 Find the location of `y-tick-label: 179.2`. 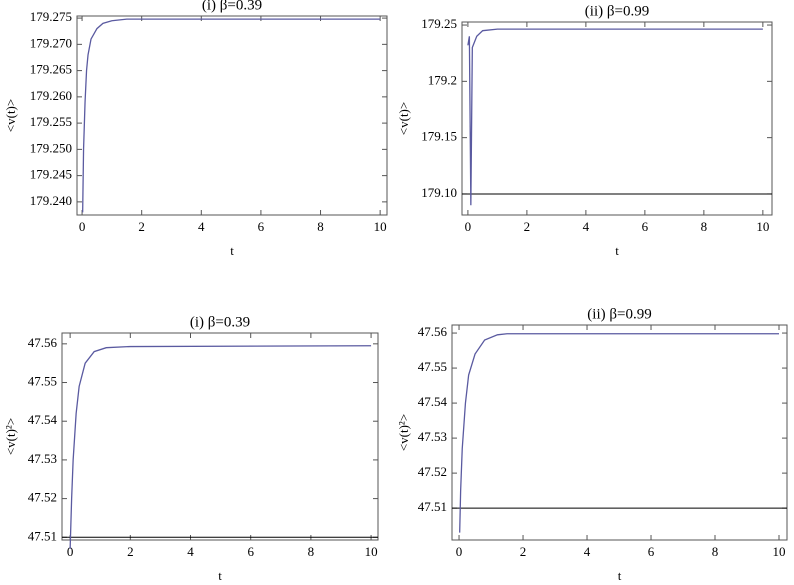

y-tick-label: 179.2 is located at coordinates (442, 79).